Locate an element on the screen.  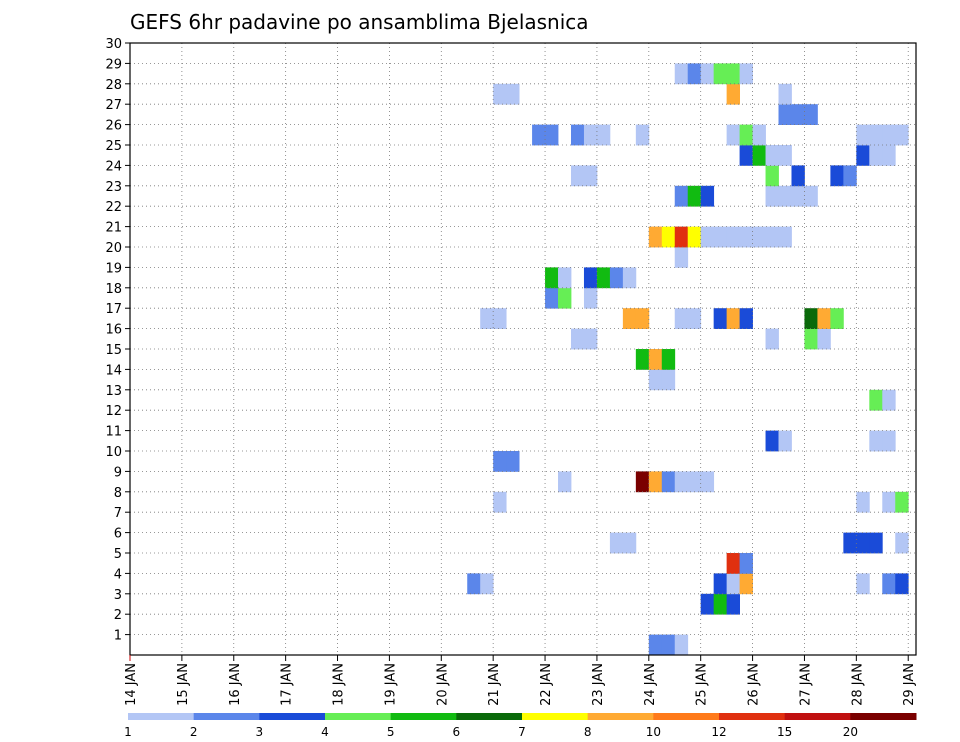
y-tick-label: 17 is located at coordinates (113, 309).